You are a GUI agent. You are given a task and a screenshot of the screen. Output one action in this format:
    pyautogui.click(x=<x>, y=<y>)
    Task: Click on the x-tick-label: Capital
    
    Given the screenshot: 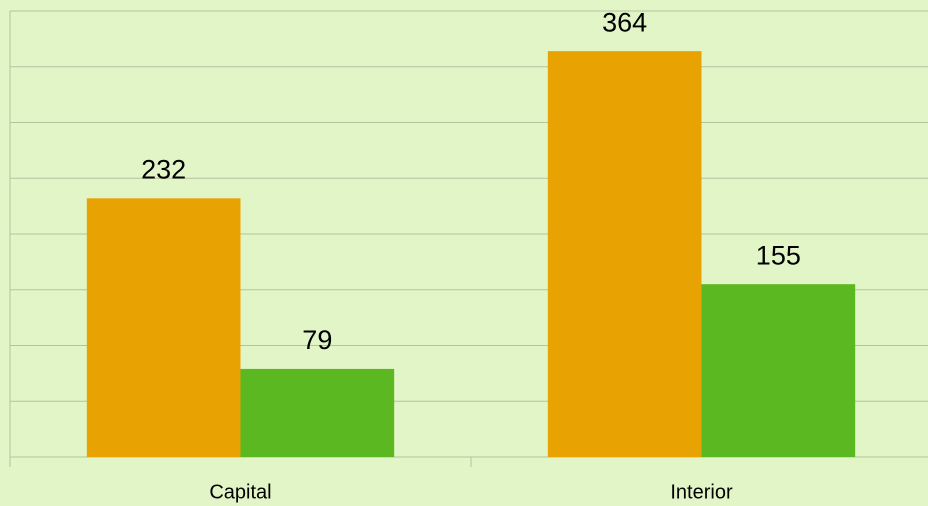 What is the action you would take?
    pyautogui.click(x=240, y=492)
    